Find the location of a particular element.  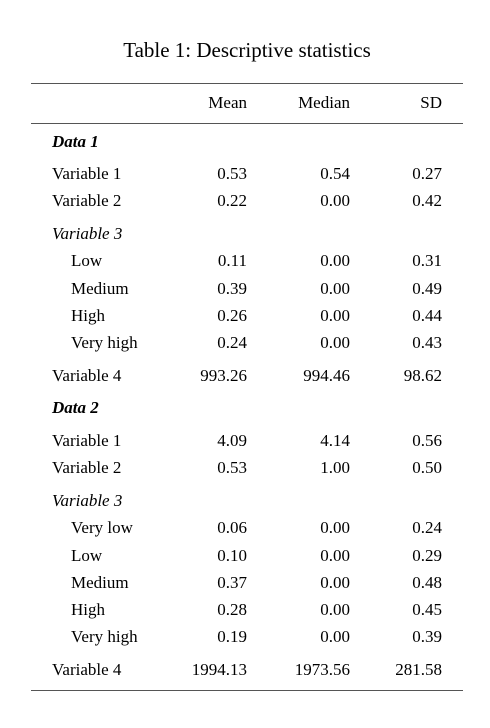

sd-value: 281.58 is located at coordinates (418, 669).